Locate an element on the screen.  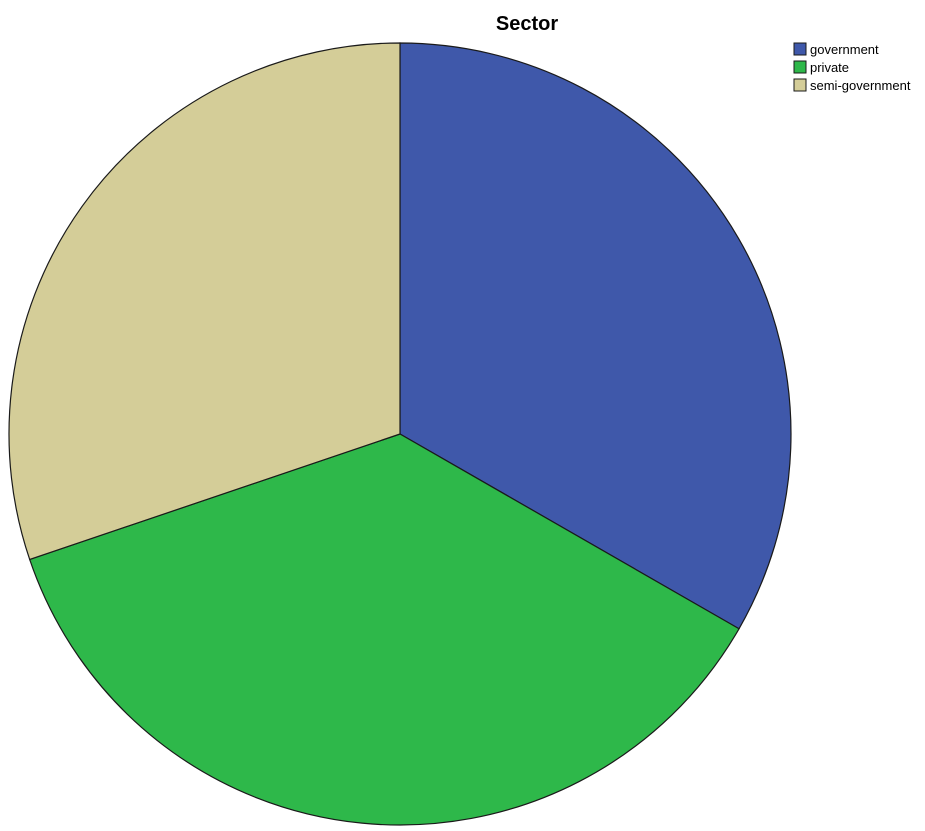
legend-swatch-semi-government is located at coordinates (800, 85).